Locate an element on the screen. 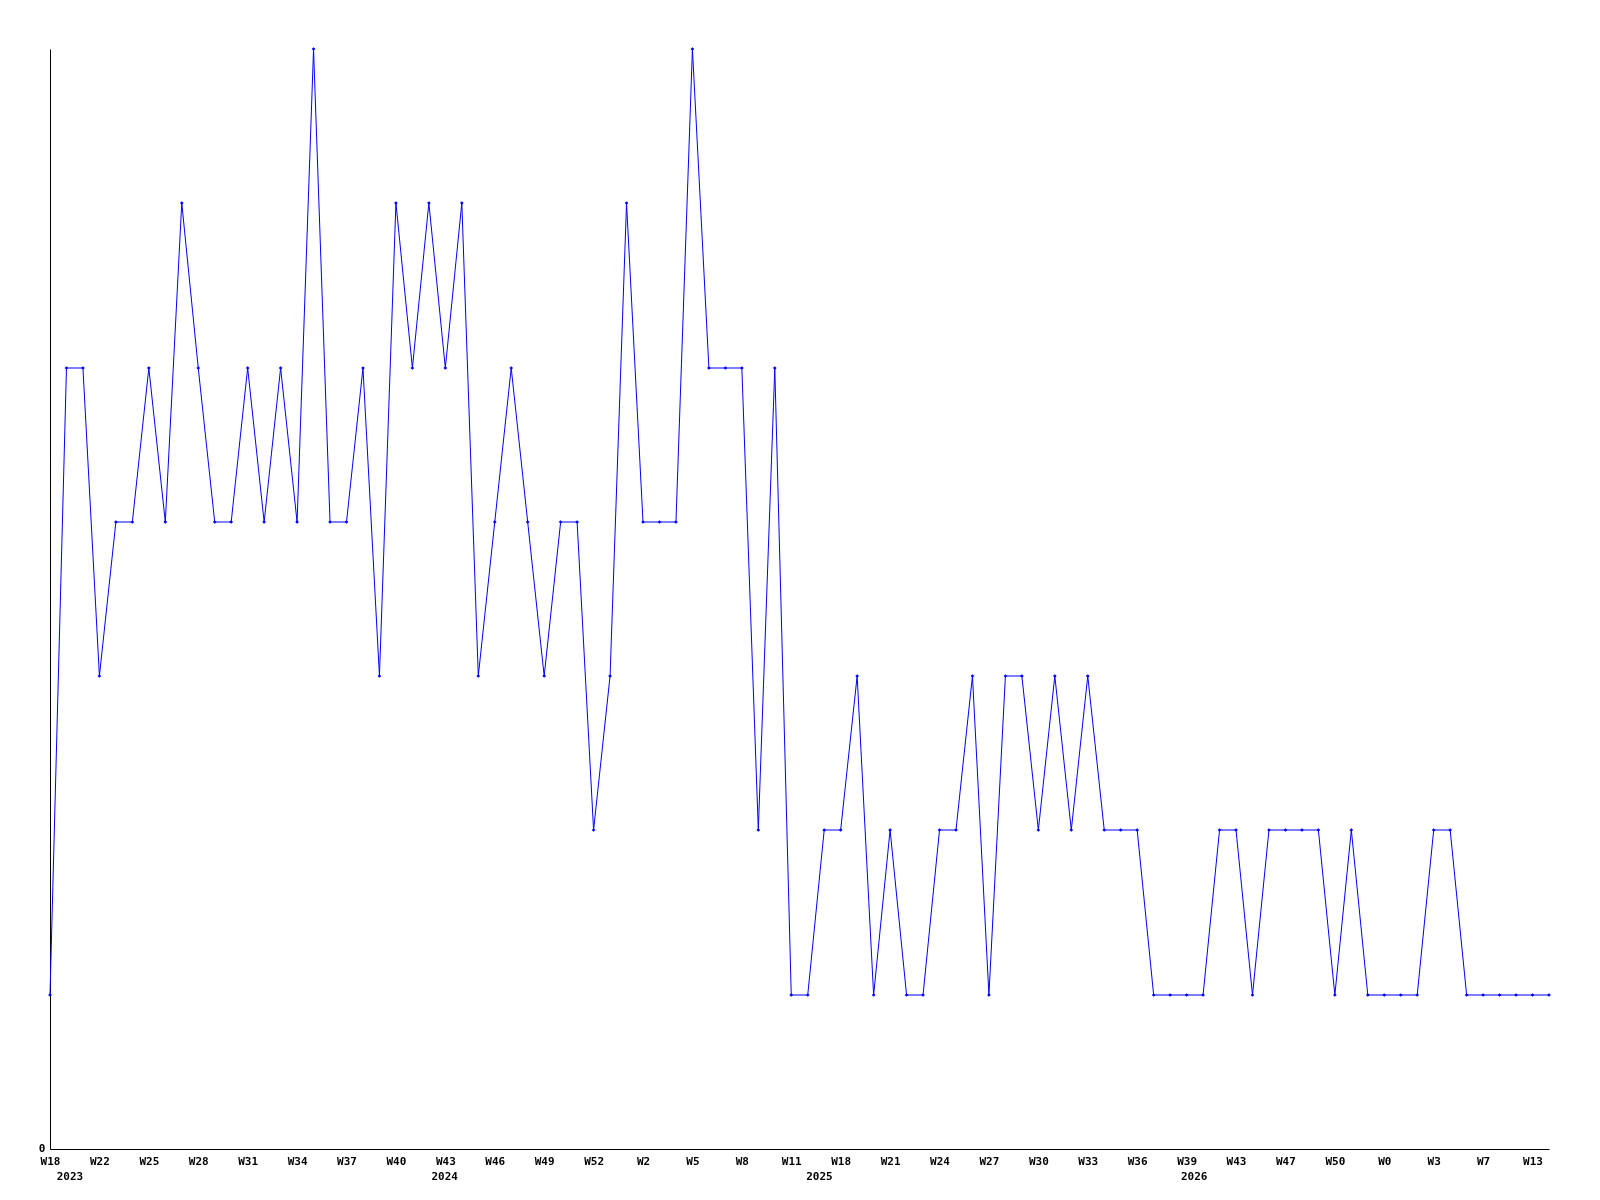 This screenshot has width=1600, height=1200. x-tick-label: W3 is located at coordinates (1434, 1161).